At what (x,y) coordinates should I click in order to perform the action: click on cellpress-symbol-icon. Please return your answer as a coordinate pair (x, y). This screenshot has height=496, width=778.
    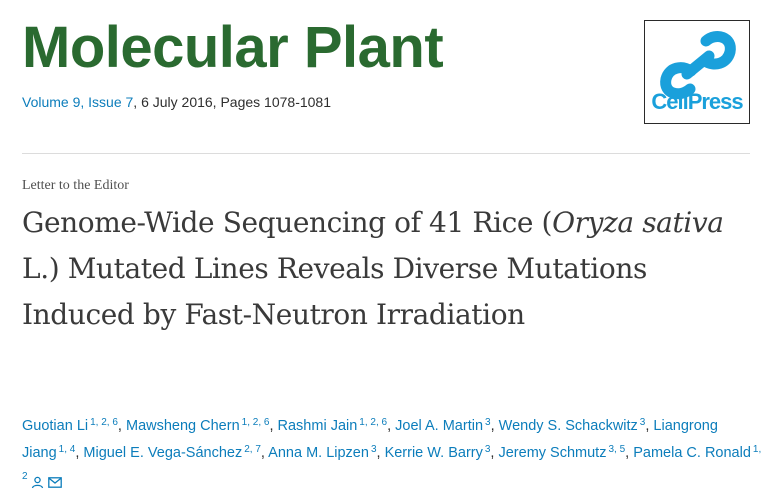
    Looking at the image, I should click on (698, 65).